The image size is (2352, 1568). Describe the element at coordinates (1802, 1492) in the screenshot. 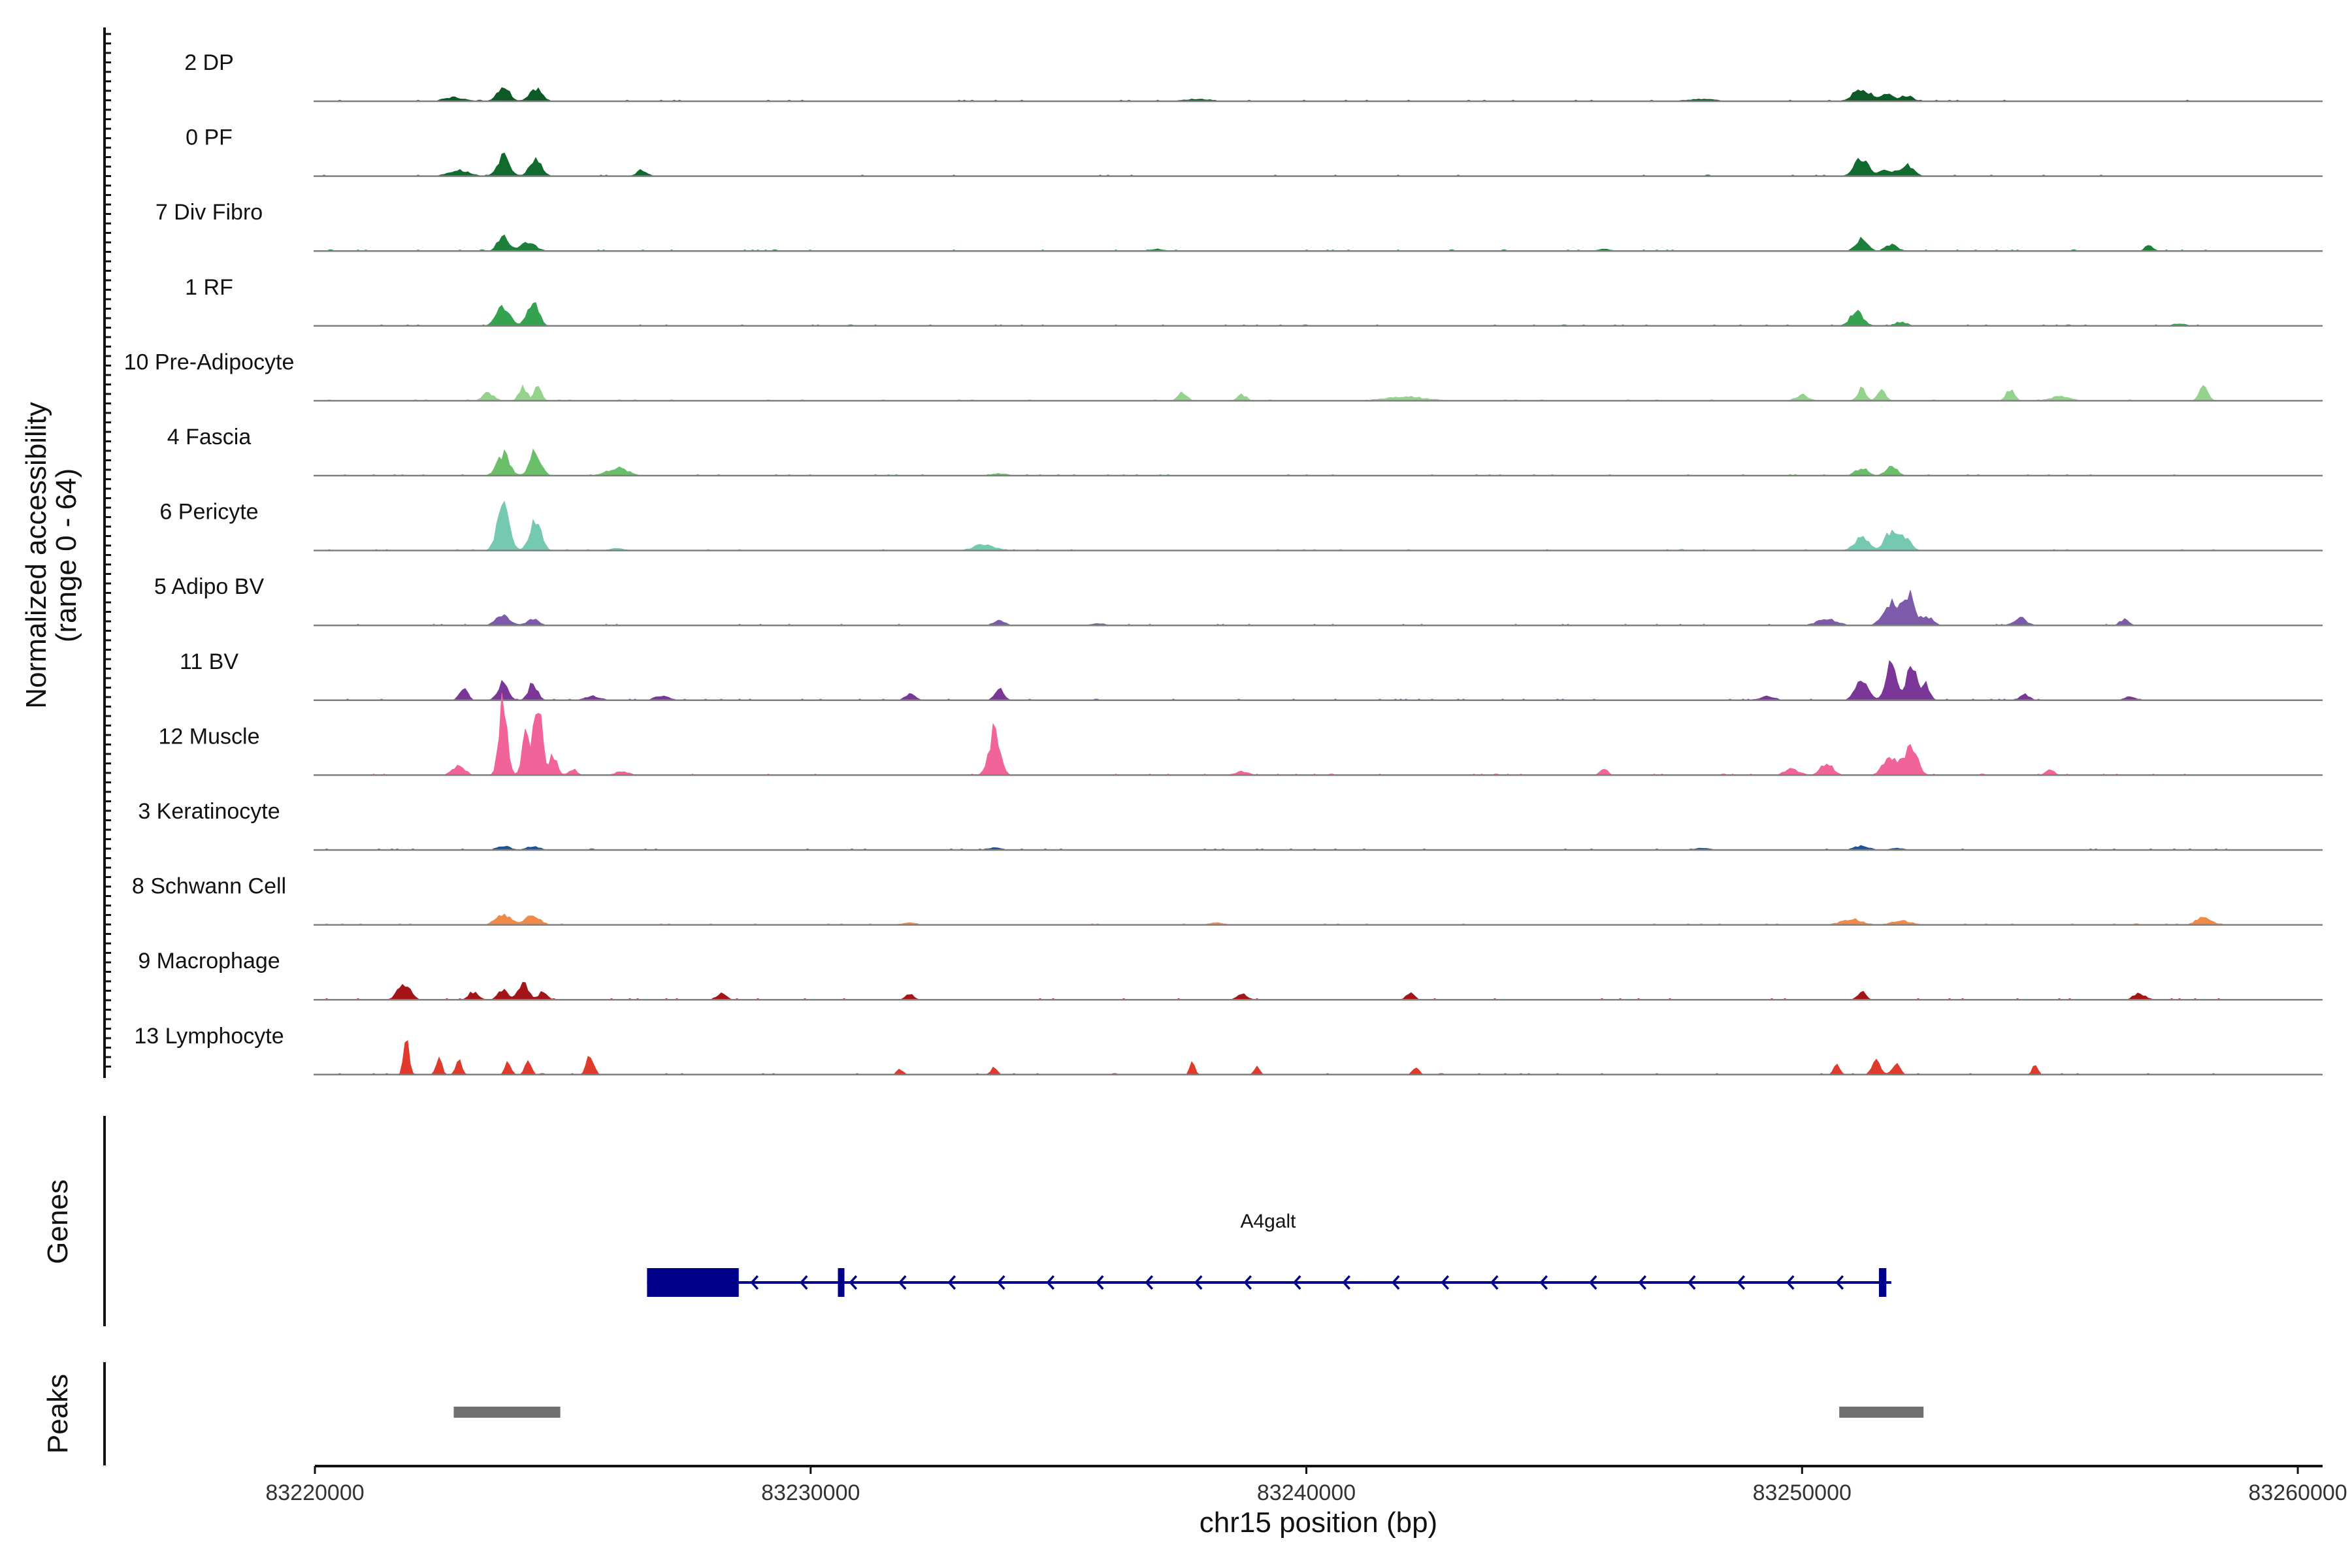

I see `x-tick-label: 83250000` at that location.